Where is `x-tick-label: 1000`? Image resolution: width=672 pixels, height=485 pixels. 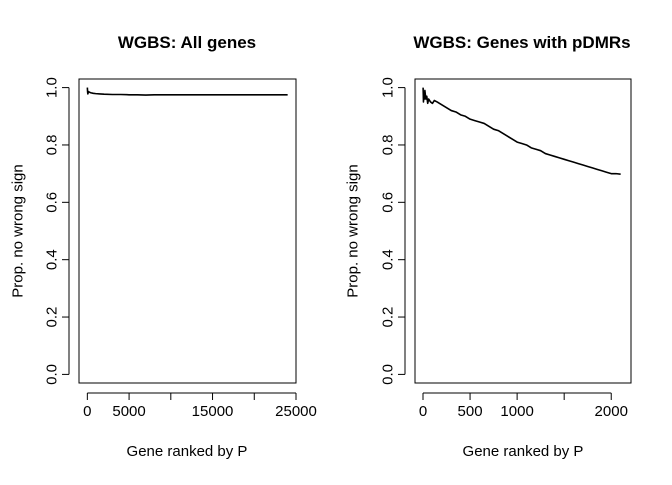 x-tick-label: 1000 is located at coordinates (516, 411).